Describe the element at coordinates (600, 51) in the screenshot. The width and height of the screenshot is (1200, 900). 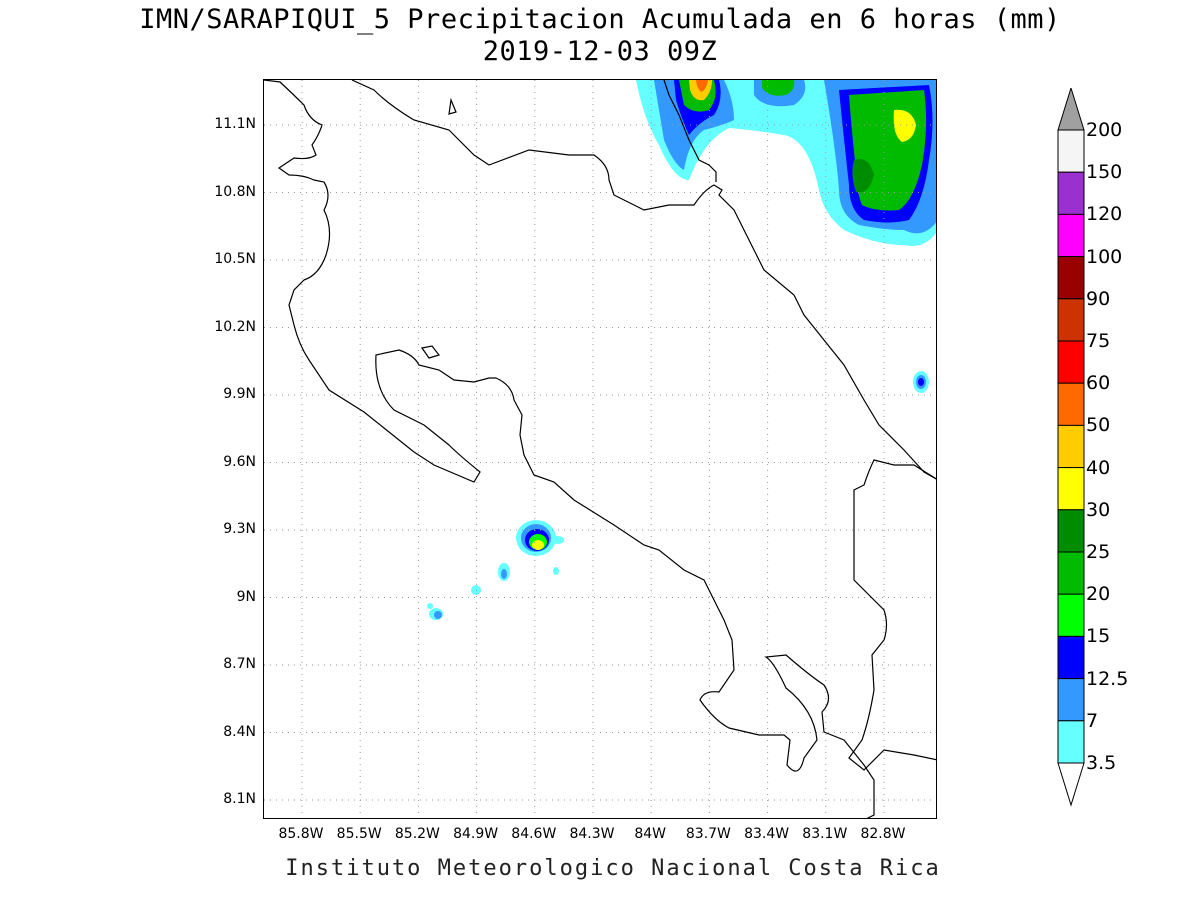
I see `chart-date: 2019-12-03 09Z` at that location.